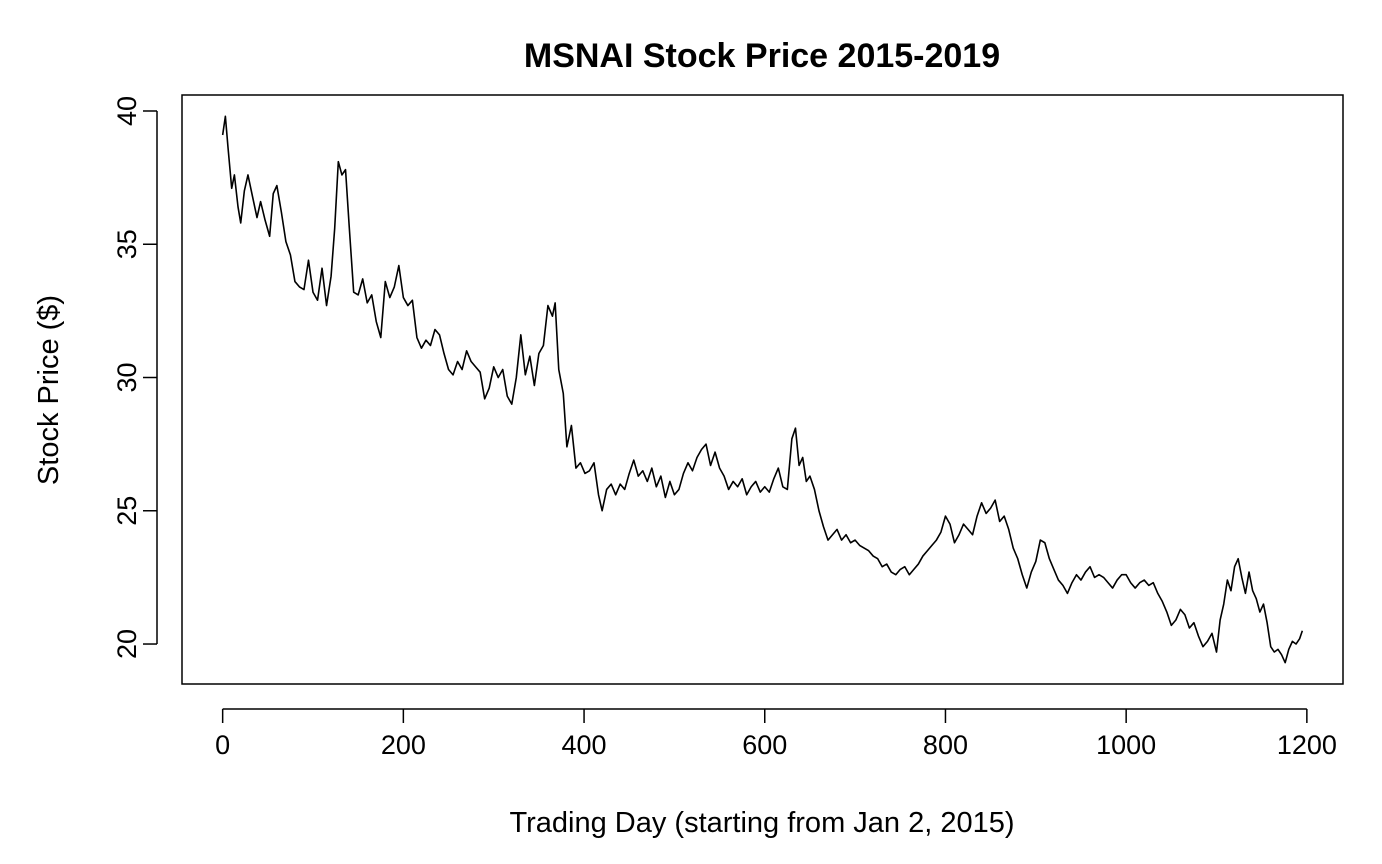  Describe the element at coordinates (761, 823) in the screenshot. I see `x-axis-label: Trading Day (starting from Jan 2, 2015)` at that location.